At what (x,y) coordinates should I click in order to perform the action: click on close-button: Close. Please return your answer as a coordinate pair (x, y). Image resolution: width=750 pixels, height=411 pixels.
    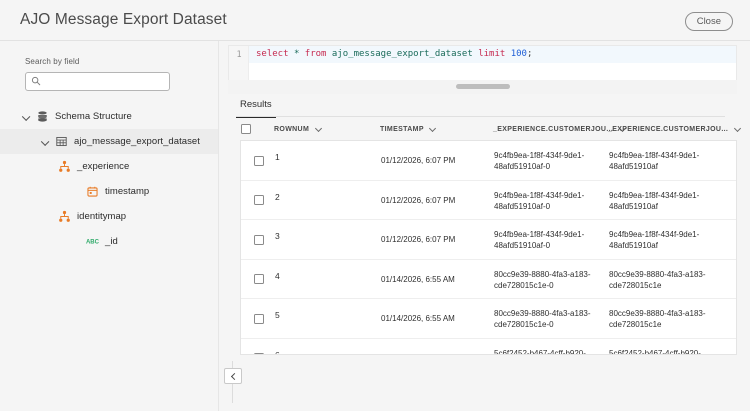
    Looking at the image, I should click on (708, 21).